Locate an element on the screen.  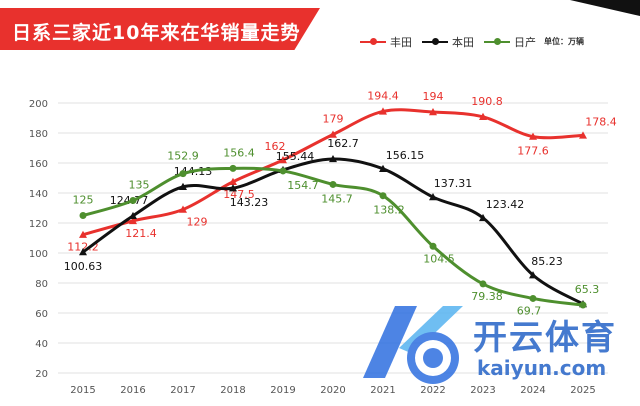
chart-title: 日系三家近10年来在华销量走势 is located at coordinates (156, 33).